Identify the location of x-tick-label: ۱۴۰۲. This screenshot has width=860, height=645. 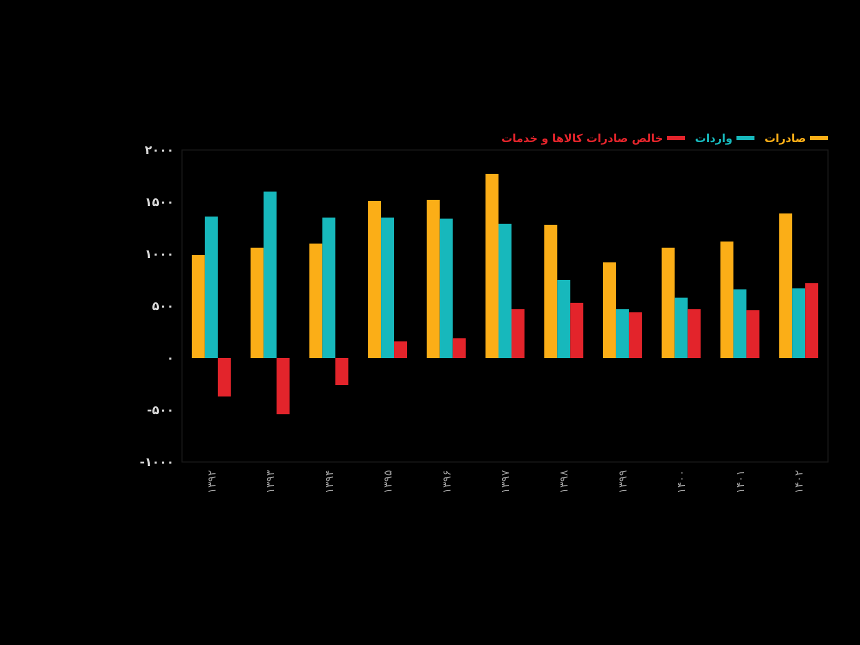
(799, 482).